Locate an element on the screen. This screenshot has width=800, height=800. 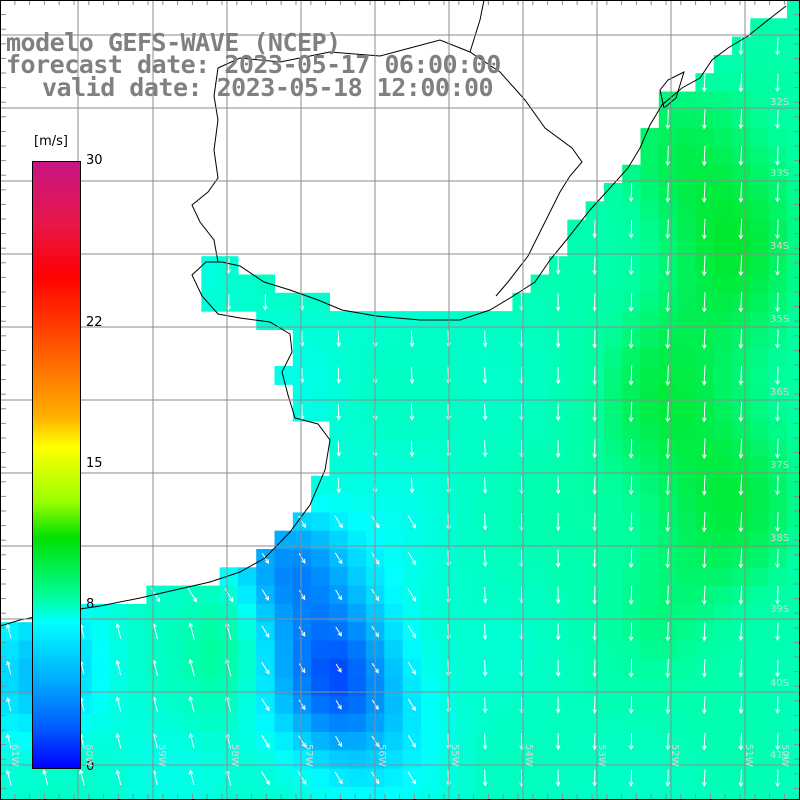
latitude-label: 35S is located at coordinates (780, 319).